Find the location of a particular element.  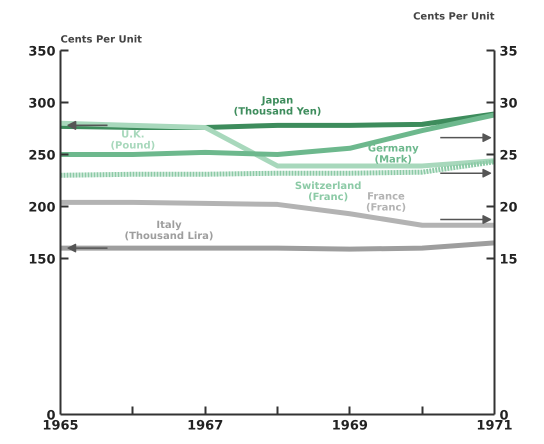

x-tick-label: 1967 is located at coordinates (205, 426).